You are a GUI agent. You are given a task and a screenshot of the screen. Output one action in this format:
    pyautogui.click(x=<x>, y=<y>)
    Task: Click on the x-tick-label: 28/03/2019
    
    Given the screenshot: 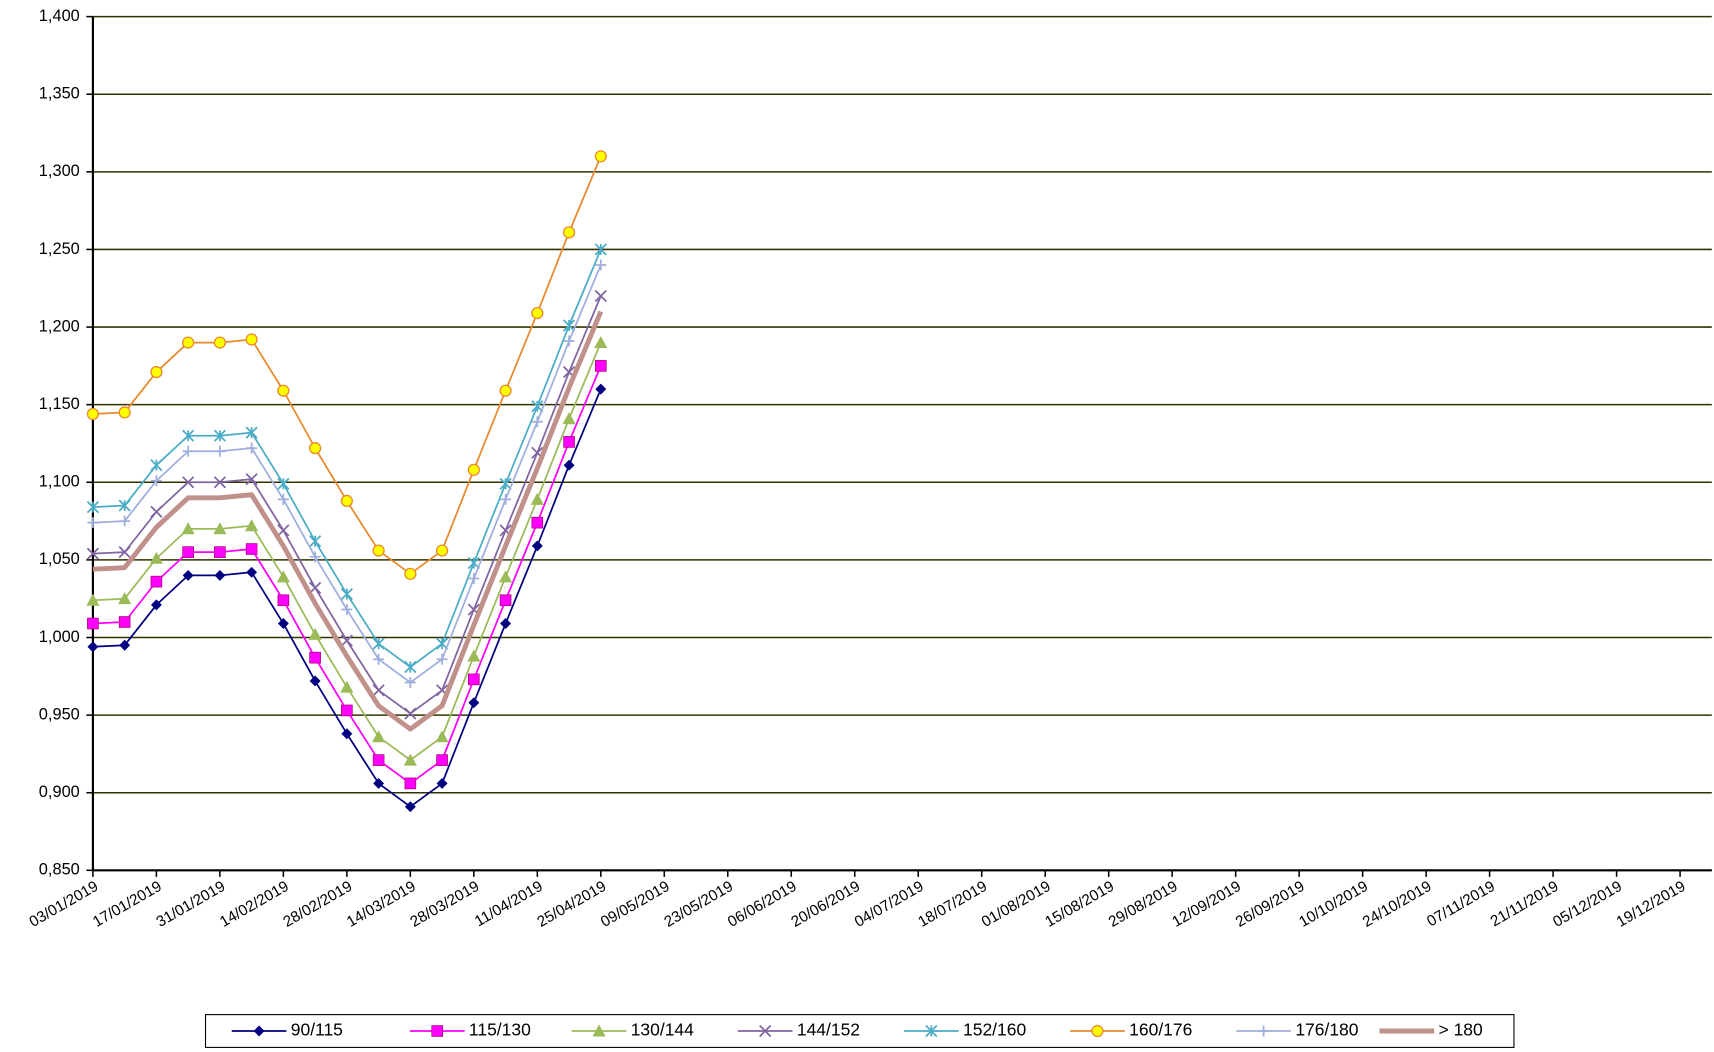 What is the action you would take?
    pyautogui.click(x=444, y=904)
    